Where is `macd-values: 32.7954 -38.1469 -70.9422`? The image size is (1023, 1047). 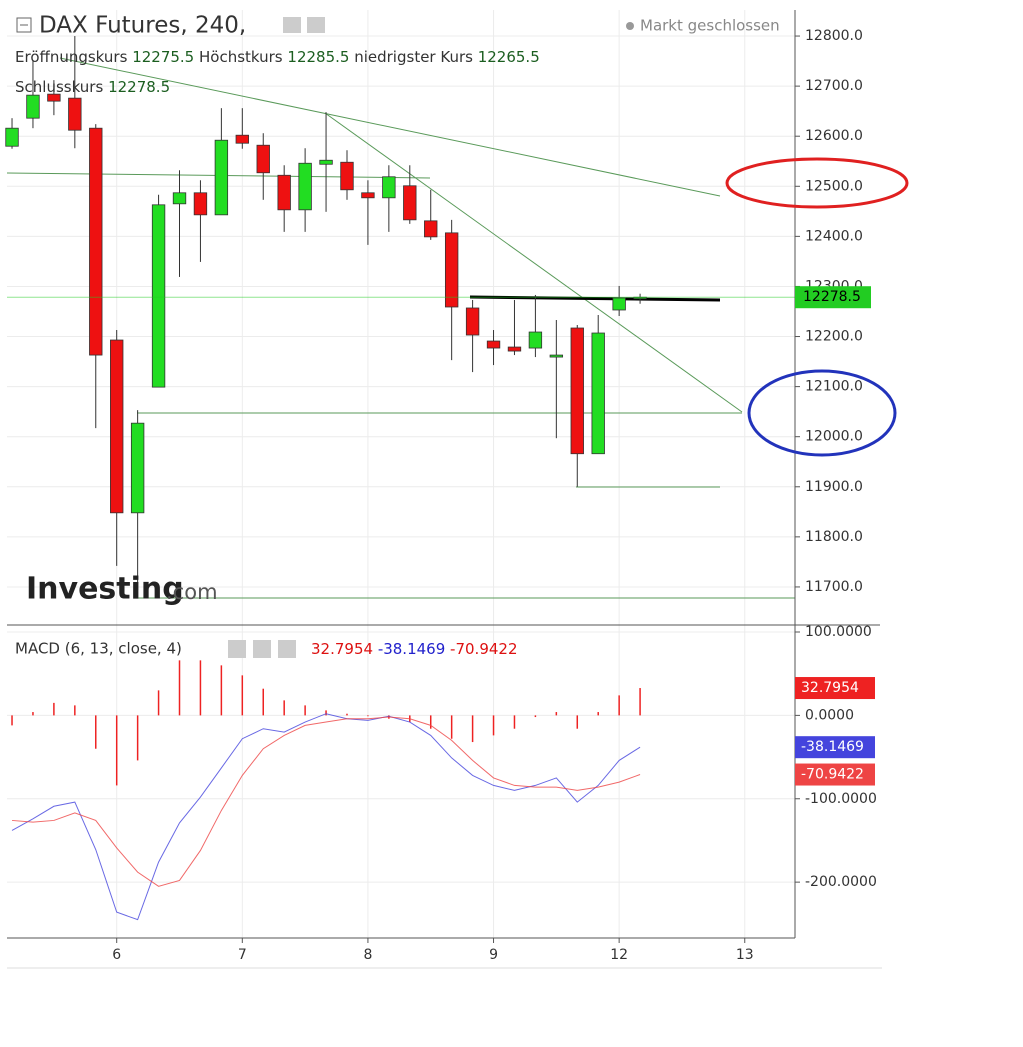
macd-values: 32.7954 -38.1469 -70.9422 is located at coordinates (414, 649).